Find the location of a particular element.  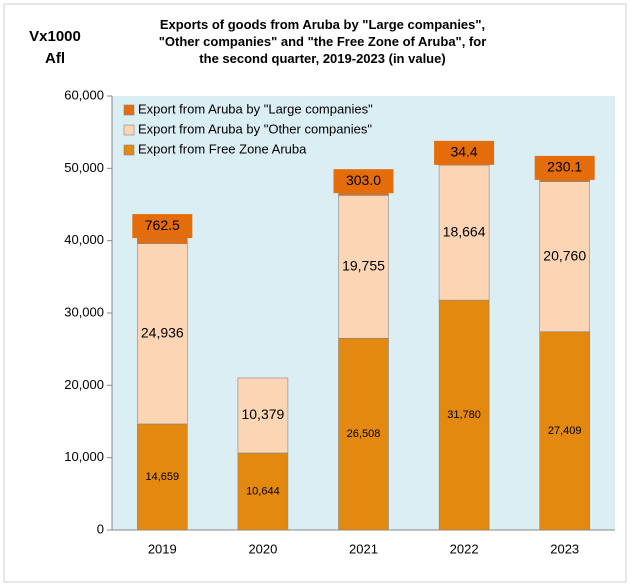

value-label: 26,508 is located at coordinates (364, 434).